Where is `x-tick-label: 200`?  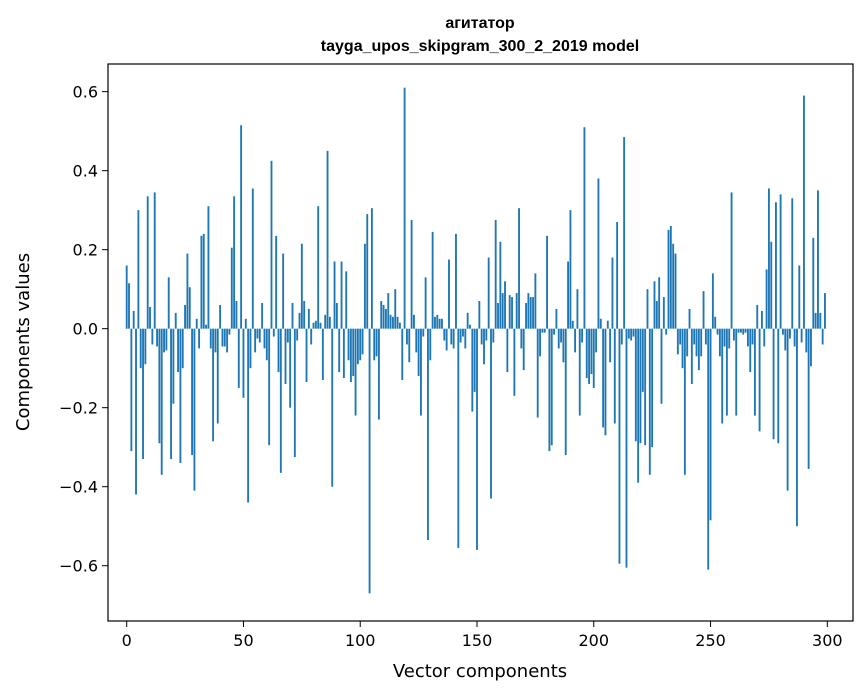 x-tick-label: 200 is located at coordinates (593, 640).